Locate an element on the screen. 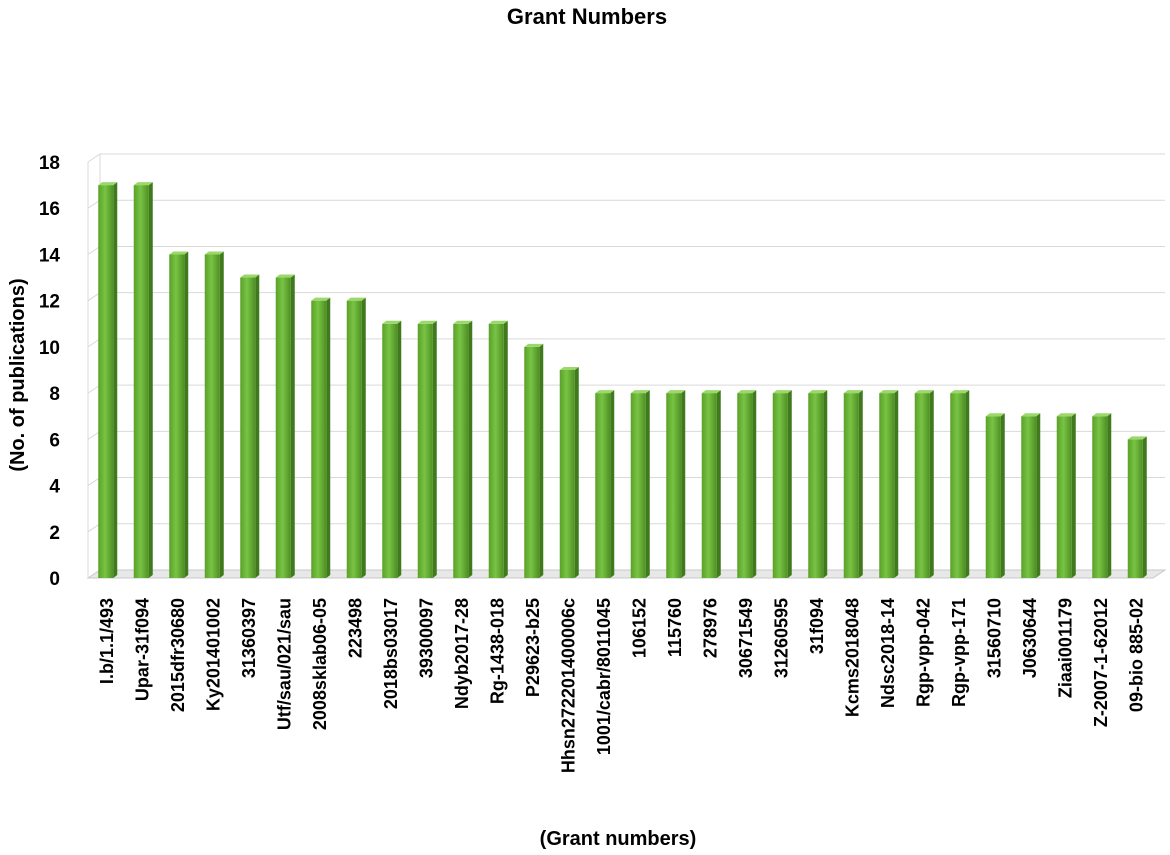 The width and height of the screenshot is (1170, 855). x-tick-label: Ndyb2017-28 is located at coordinates (462, 653).